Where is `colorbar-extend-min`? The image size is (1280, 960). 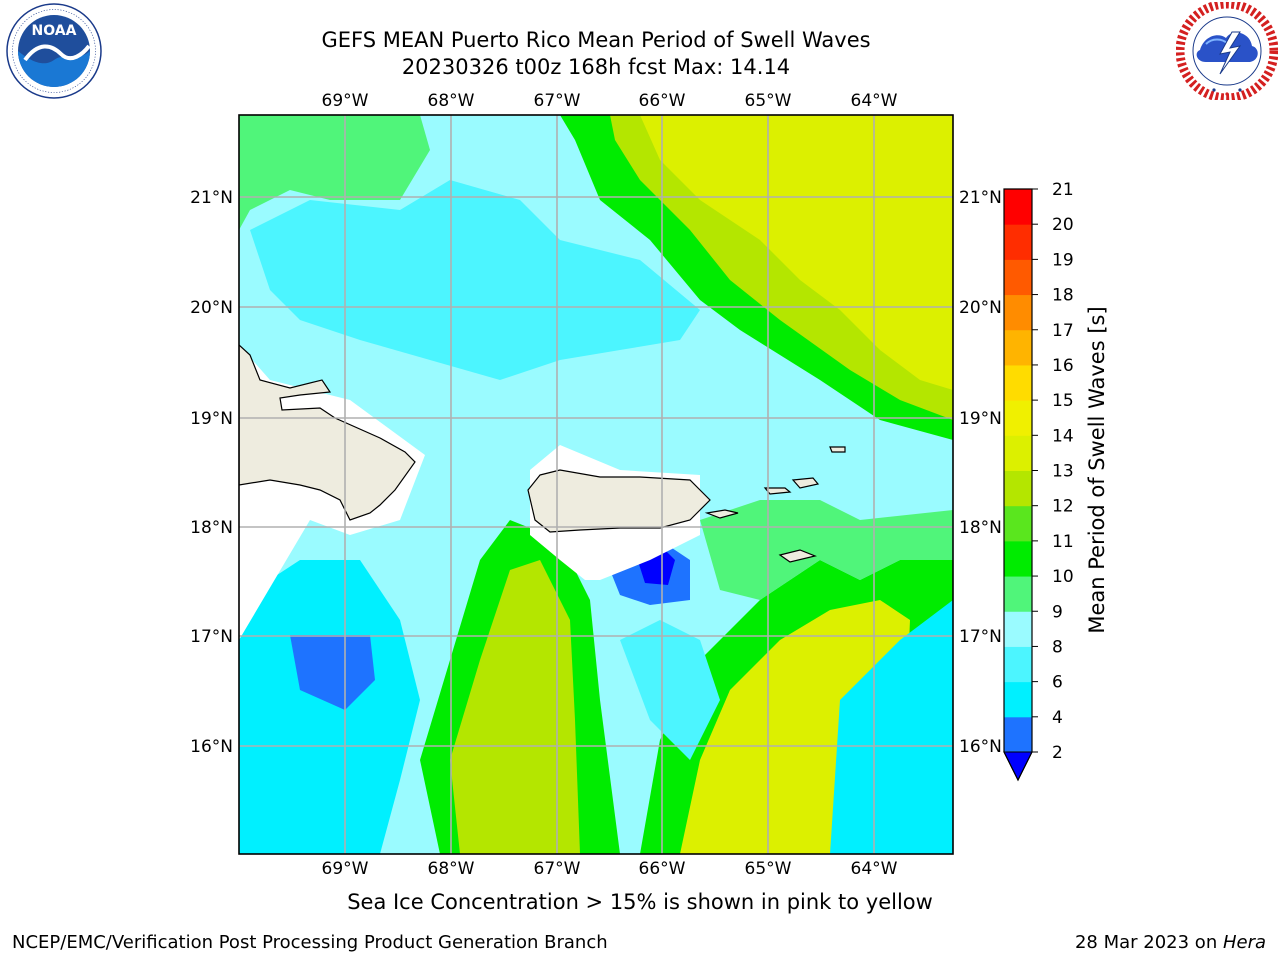
colorbar-extend-min is located at coordinates (1018, 766).